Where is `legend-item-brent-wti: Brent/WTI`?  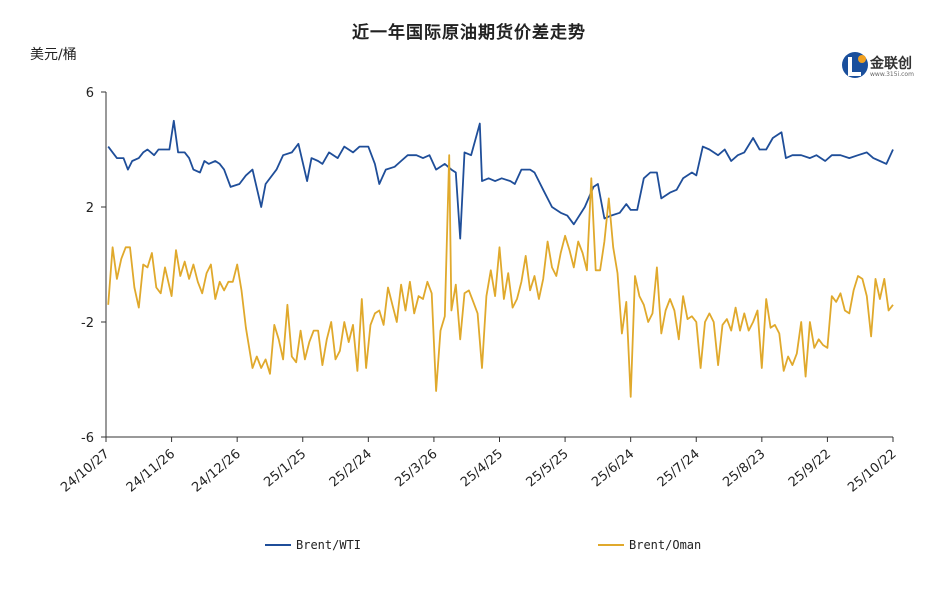
legend-item-brent-wti: Brent/WTI is located at coordinates (313, 545).